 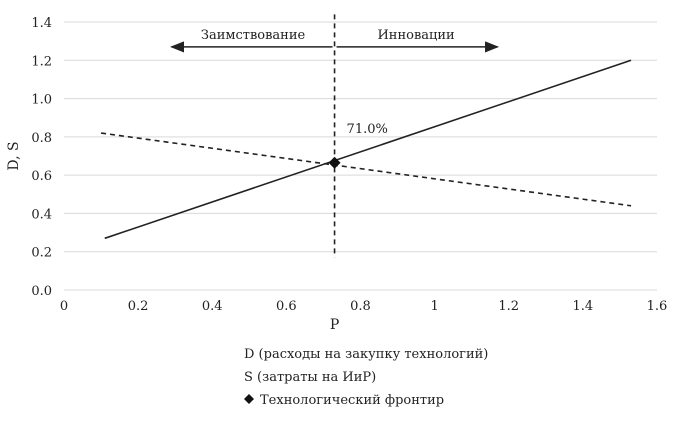 I want to click on legend-frontier-marker, so click(x=249, y=399).